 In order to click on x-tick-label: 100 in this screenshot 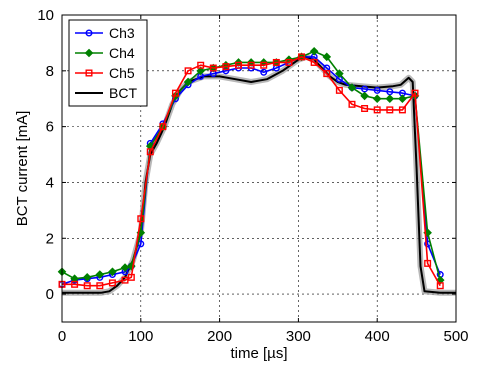, I will do `click(140, 336)`.